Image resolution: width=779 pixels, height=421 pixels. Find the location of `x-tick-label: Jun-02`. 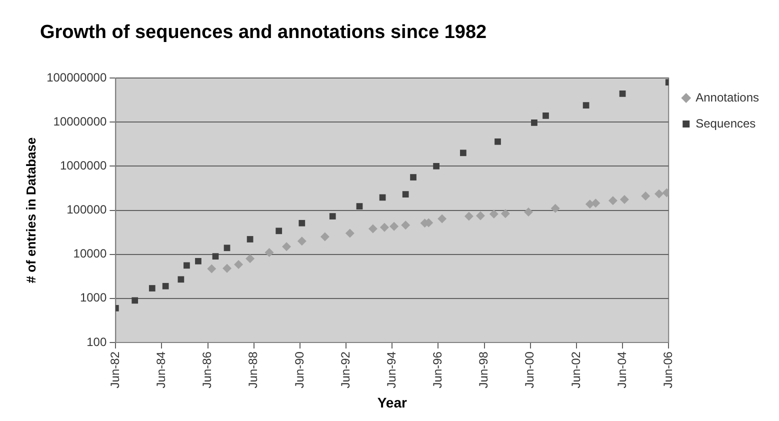

x-tick-label: Jun-02 is located at coordinates (575, 369).